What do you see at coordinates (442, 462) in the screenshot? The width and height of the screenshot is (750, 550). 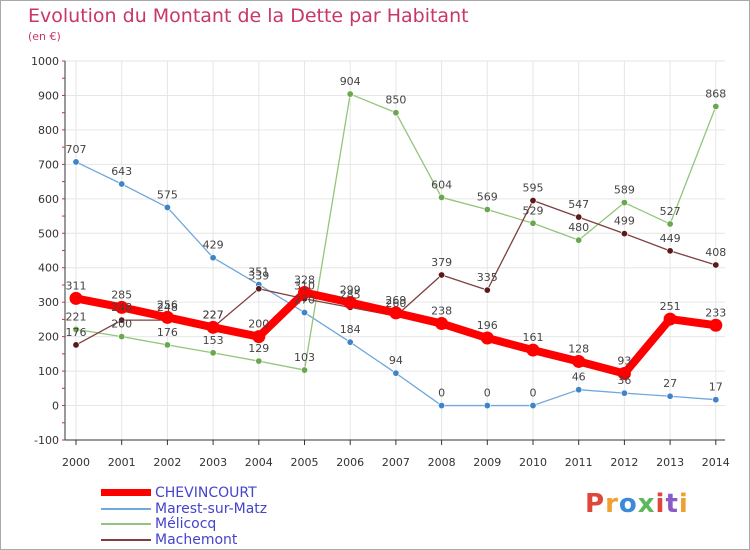 I see `x-tick-label: 2008` at bounding box center [442, 462].